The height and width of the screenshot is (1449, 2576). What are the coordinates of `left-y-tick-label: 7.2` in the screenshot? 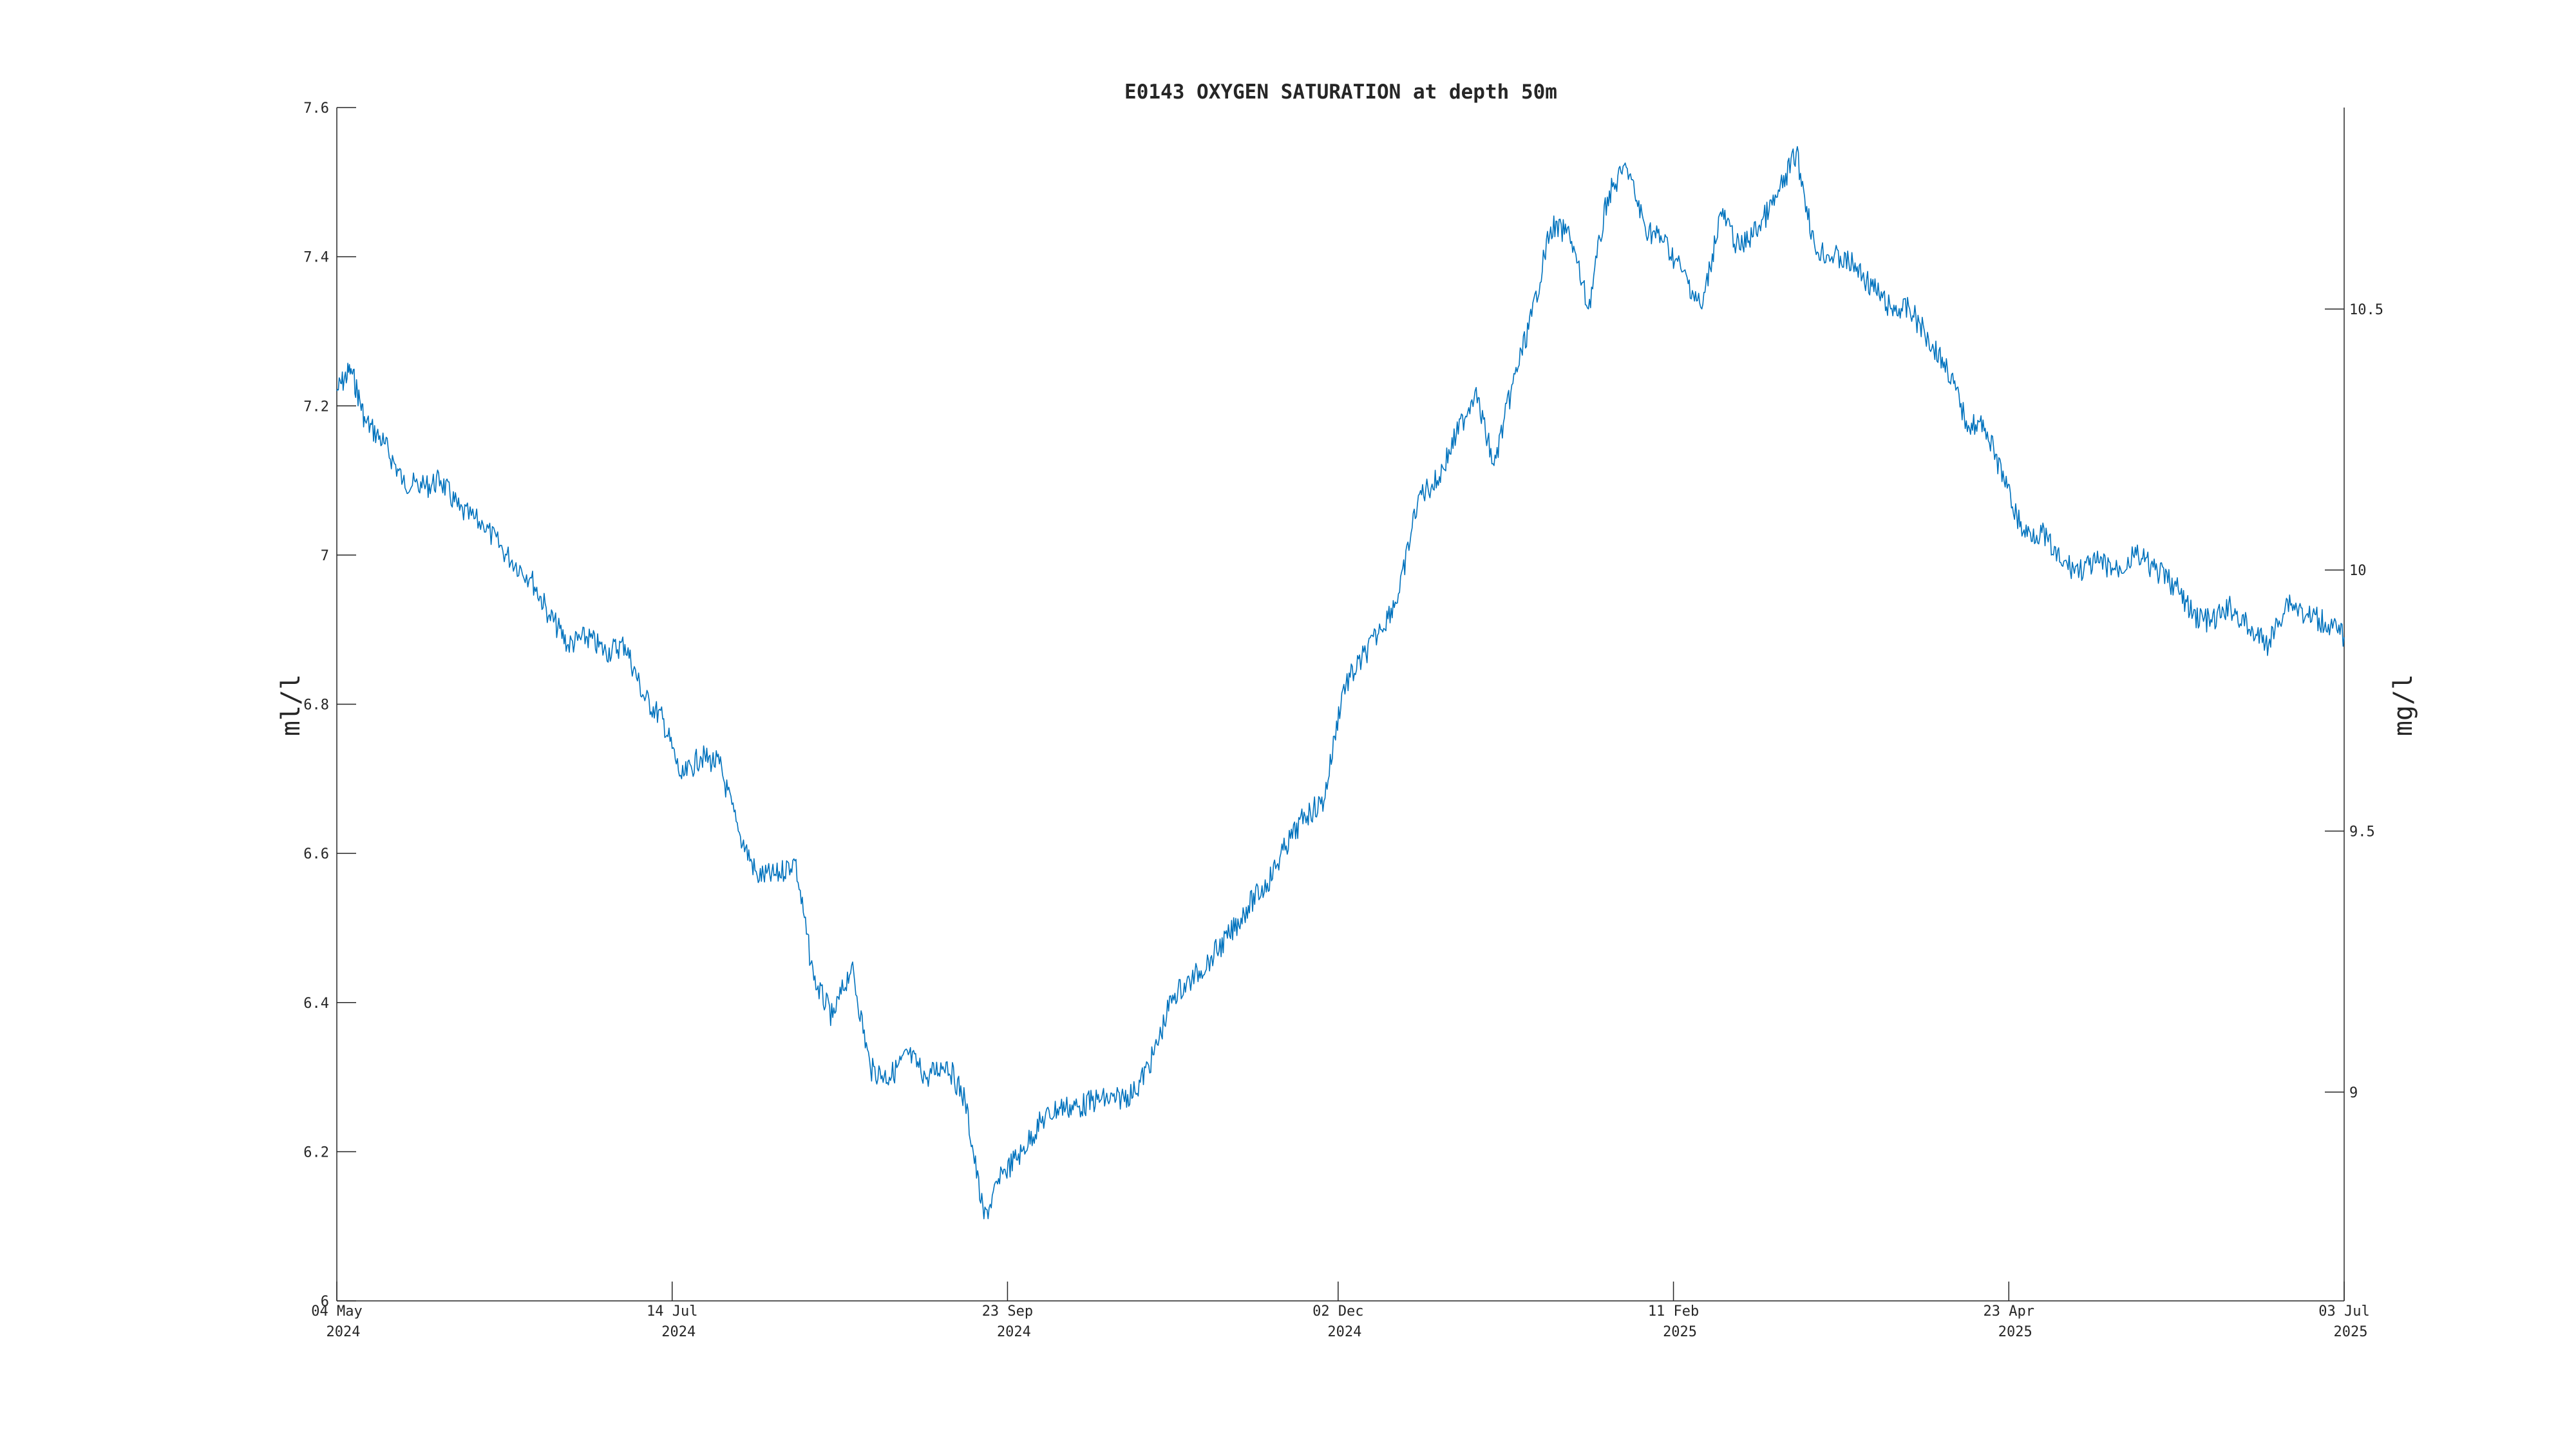 It's located at (316, 407).